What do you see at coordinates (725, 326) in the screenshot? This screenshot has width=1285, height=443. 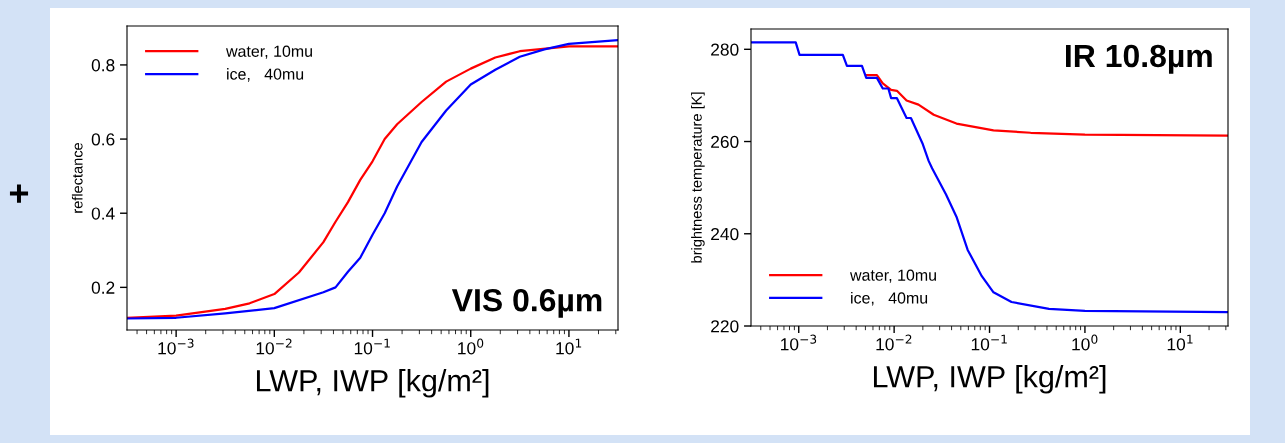 I see `y-tick-label: 220` at bounding box center [725, 326].